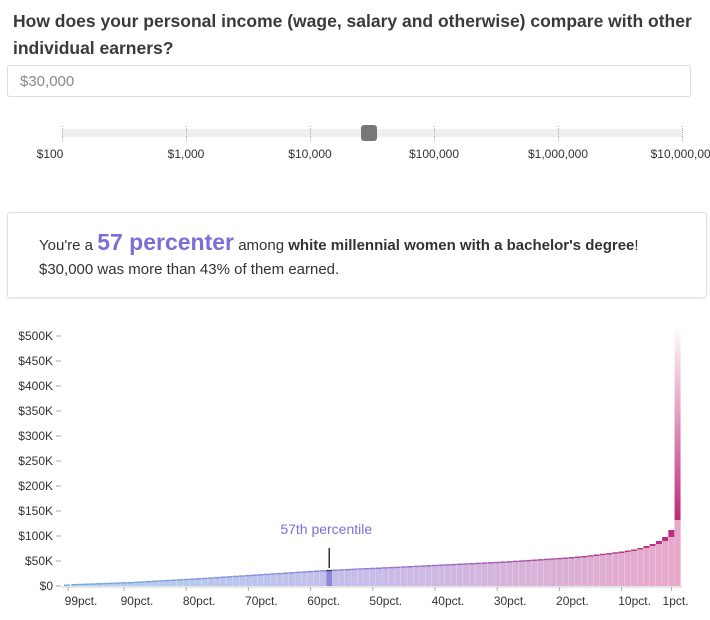 The height and width of the screenshot is (620, 710). What do you see at coordinates (137, 601) in the screenshot?
I see `x-tick-label: 90pct.` at bounding box center [137, 601].